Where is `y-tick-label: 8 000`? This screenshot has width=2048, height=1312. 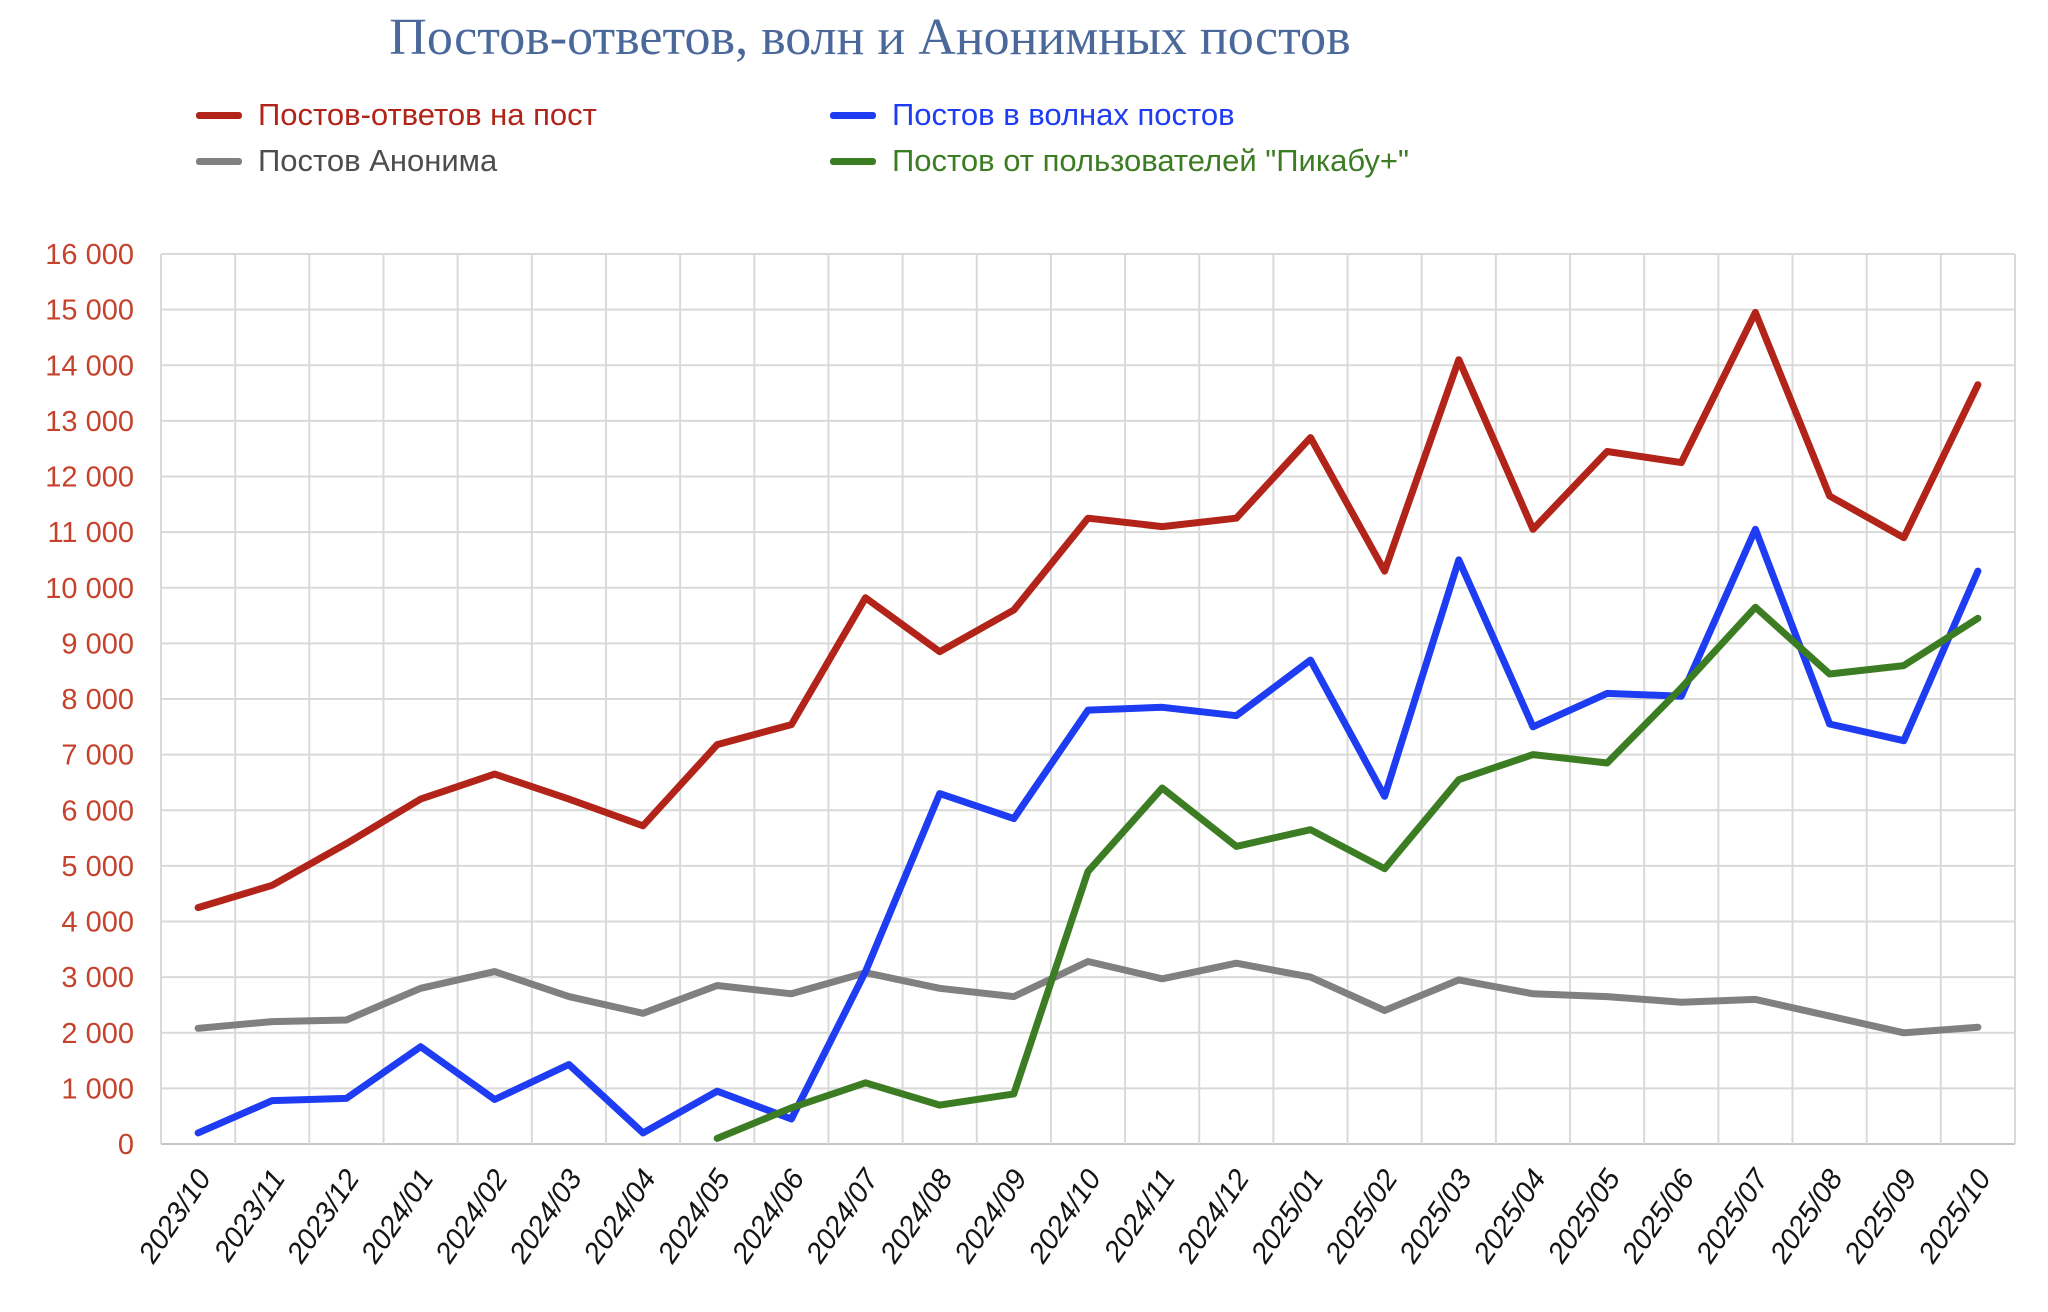 y-tick-label: 8 000 is located at coordinates (97, 700).